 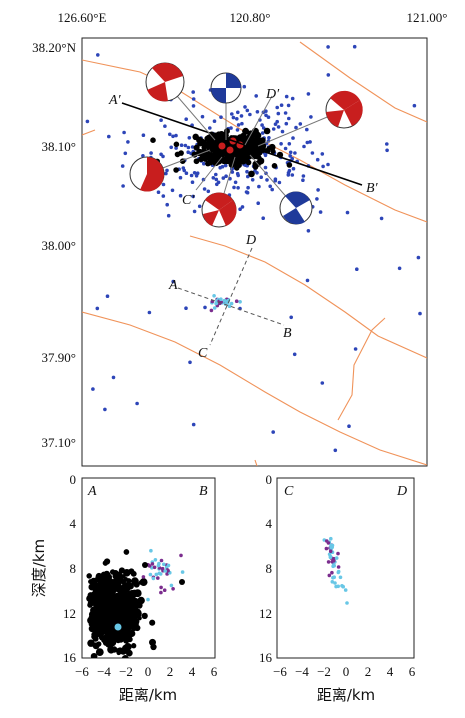 I want to click on cross-section-a-b: A B, so click(x=148, y=568).